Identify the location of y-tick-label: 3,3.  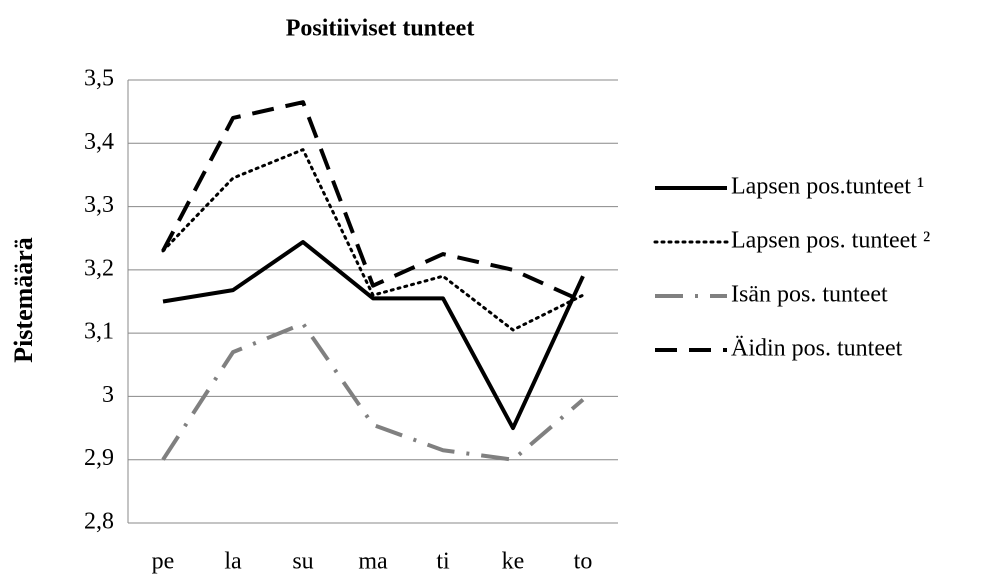
(99, 205).